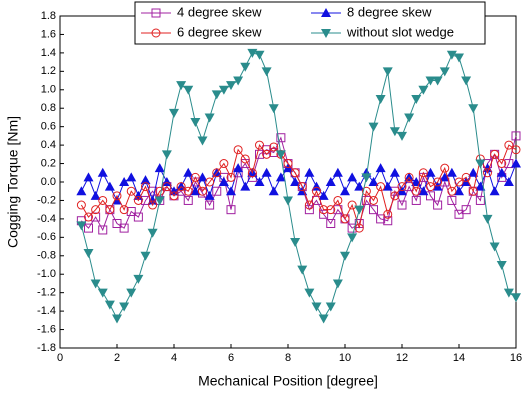 The image size is (524, 393). I want to click on y-tick-label: 1.2, so click(48, 71).